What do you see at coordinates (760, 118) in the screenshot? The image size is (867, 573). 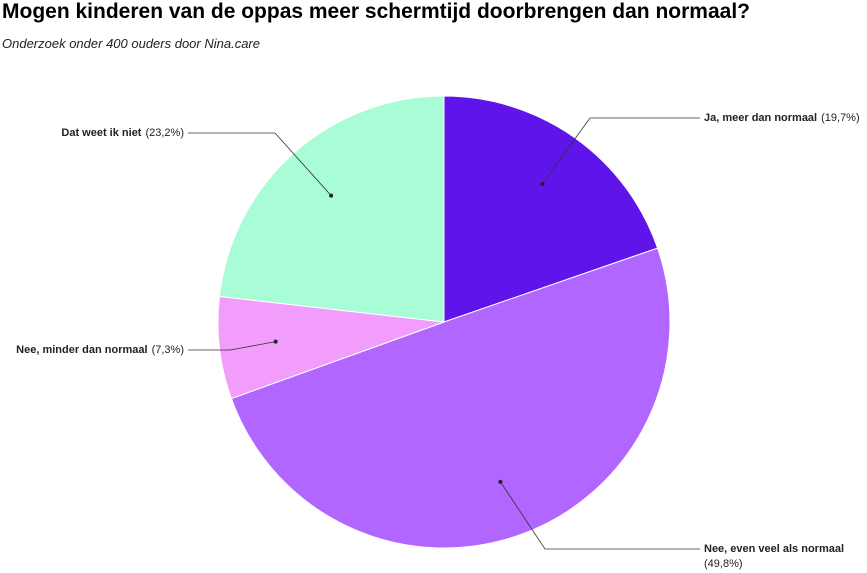 I see `slice-name: Ja, meer dan normaal` at bounding box center [760, 118].